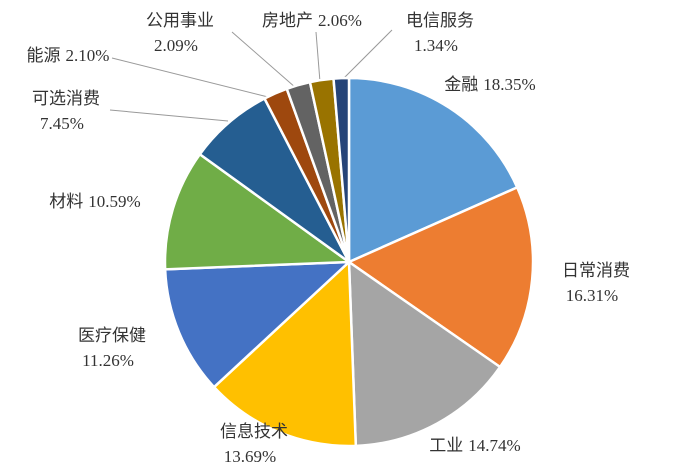 The width and height of the screenshot is (693, 473). Describe the element at coordinates (176, 45) in the screenshot. I see `value-label: 2.09%` at that location.